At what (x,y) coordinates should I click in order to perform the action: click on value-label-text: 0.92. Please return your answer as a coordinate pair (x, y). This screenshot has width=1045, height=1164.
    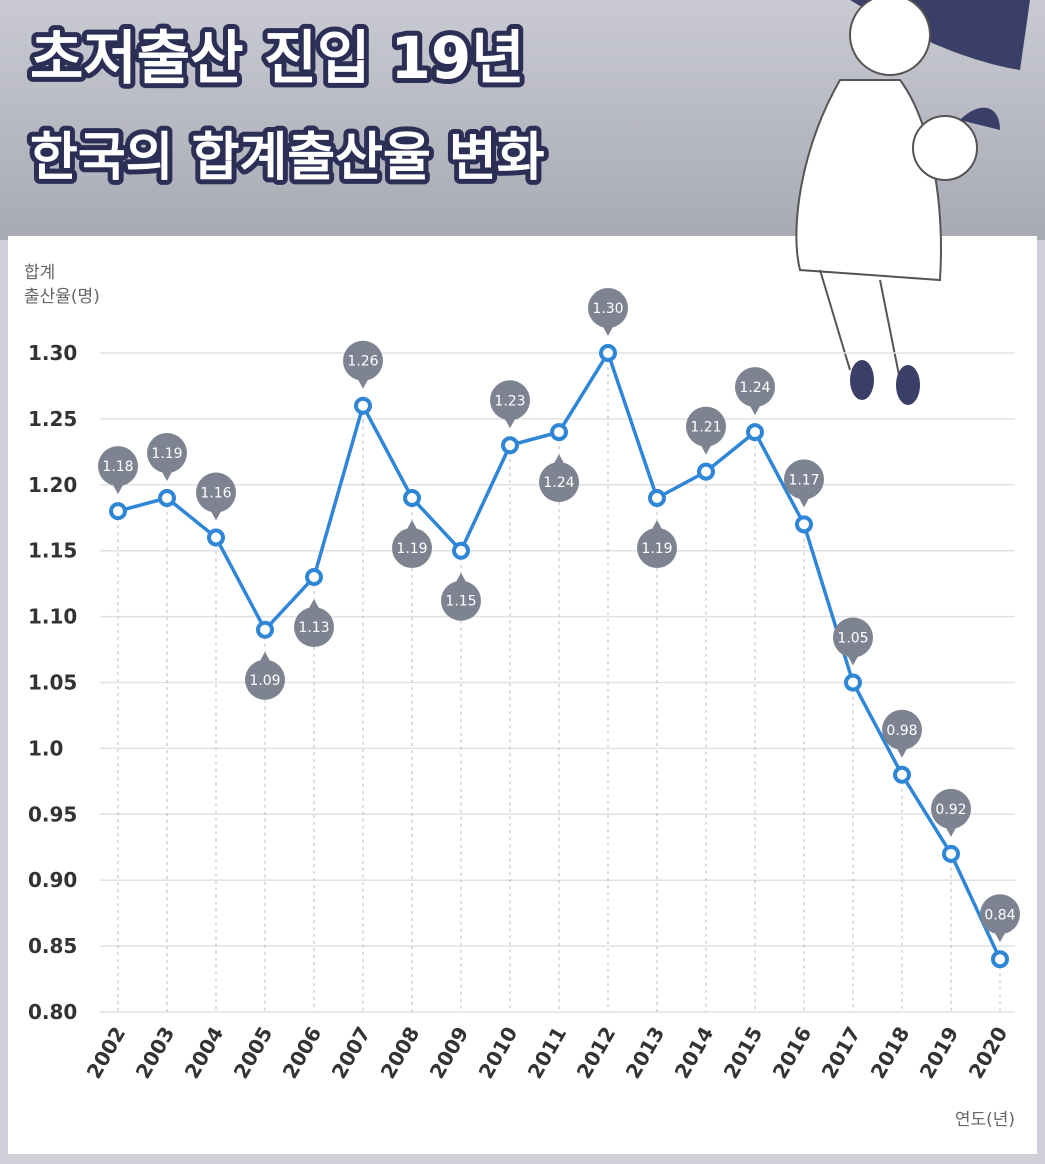
    Looking at the image, I should click on (950, 810).